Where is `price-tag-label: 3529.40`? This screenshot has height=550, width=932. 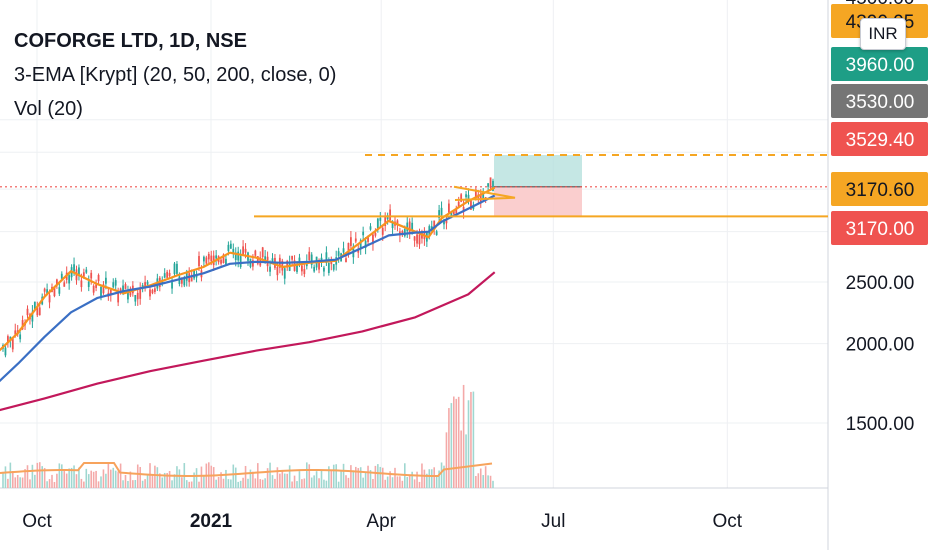
price-tag-label: 3529.40 is located at coordinates (880, 140).